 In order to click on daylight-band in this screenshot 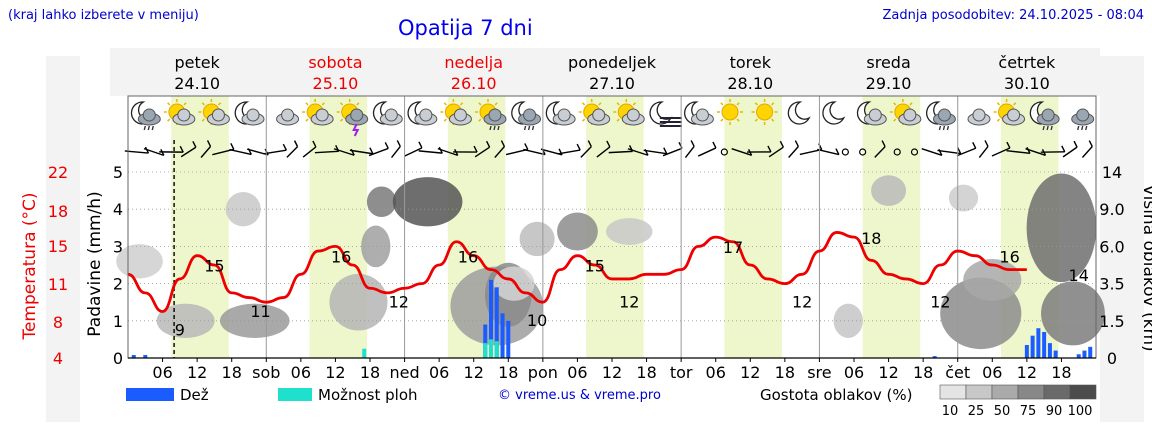, I will do `click(891, 227)`.